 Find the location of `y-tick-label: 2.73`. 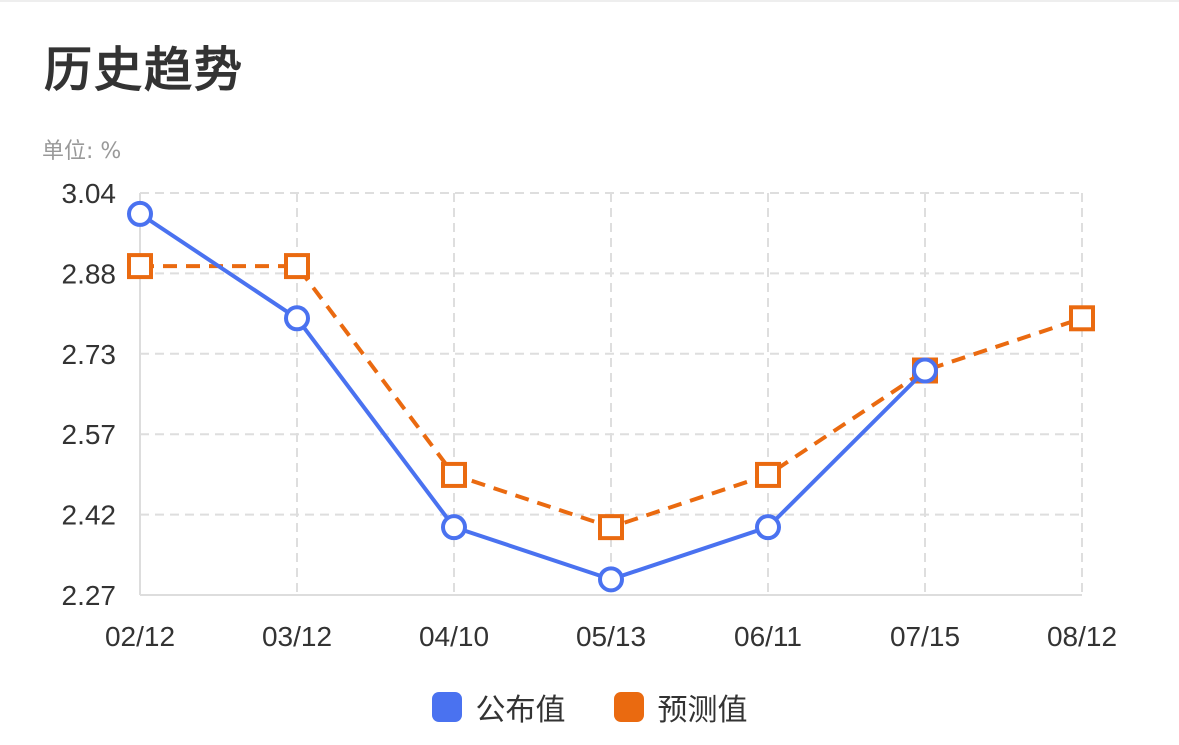

y-tick-label: 2.73 is located at coordinates (89, 354).